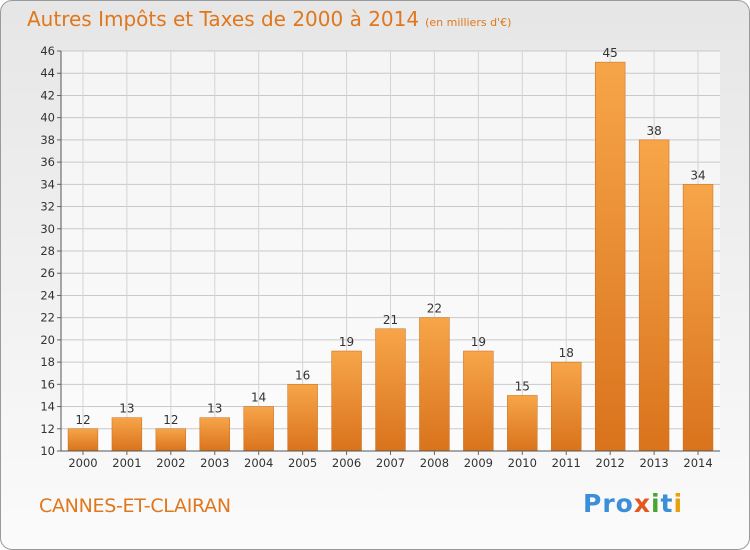  What do you see at coordinates (47, 140) in the screenshot?
I see `y-tick-label: 38` at bounding box center [47, 140].